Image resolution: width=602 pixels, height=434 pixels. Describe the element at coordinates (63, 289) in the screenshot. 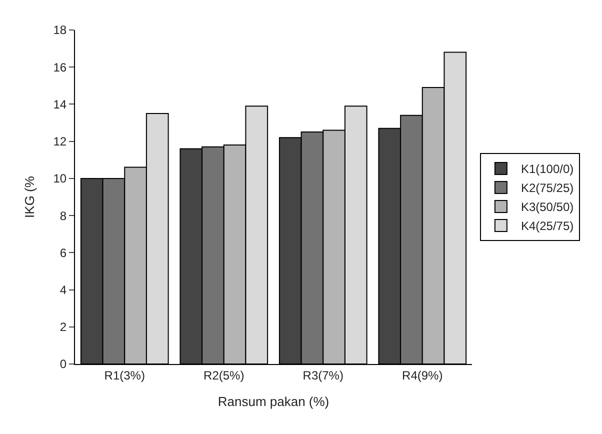

I see `y-tick-label: 4` at that location.